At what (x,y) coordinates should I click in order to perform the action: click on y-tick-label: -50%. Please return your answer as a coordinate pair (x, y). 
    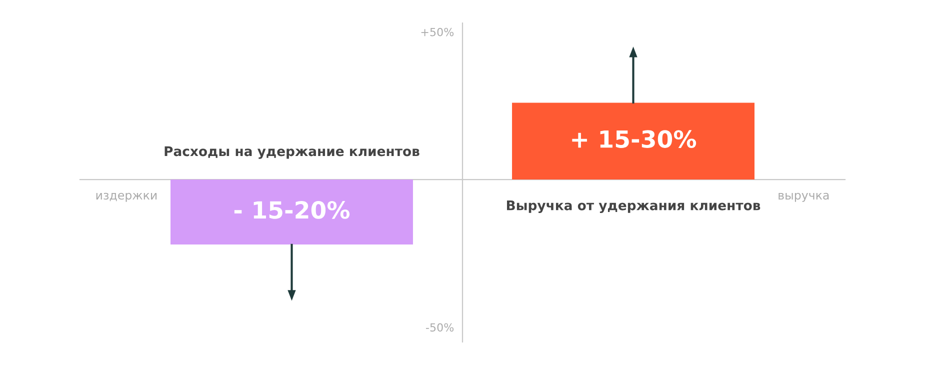
    Looking at the image, I should click on (440, 327).